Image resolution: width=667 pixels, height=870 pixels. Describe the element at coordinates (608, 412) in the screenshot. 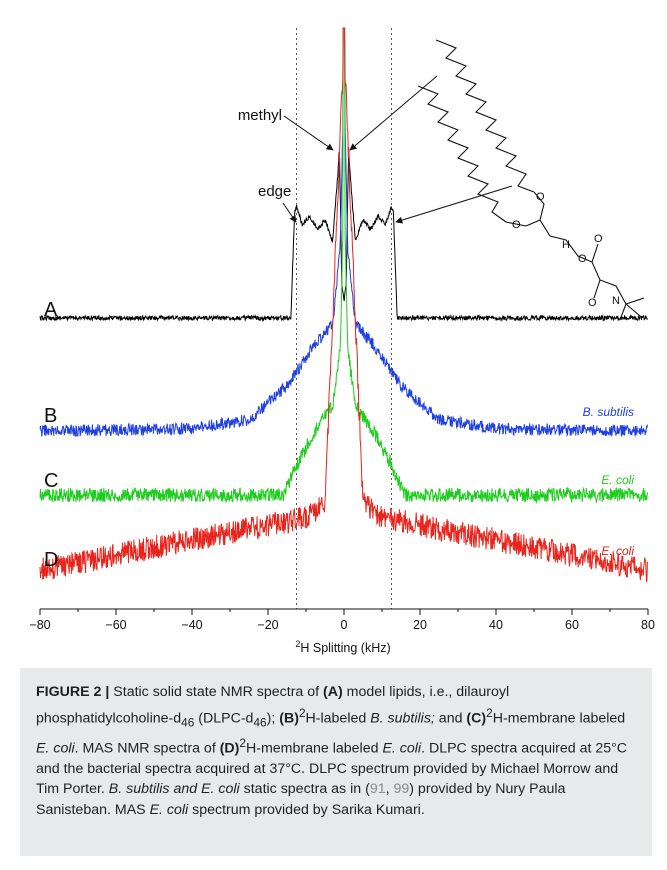

I see `species-label-b: B. subtilis` at that location.